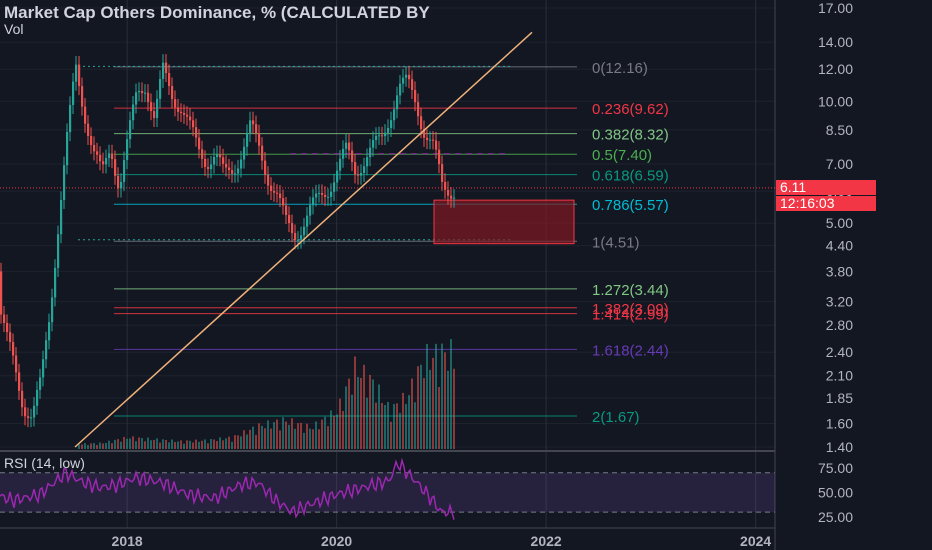  What do you see at coordinates (630, 176) in the screenshot?
I see `fib-label-0-618: 0.618(6.59)` at bounding box center [630, 176].